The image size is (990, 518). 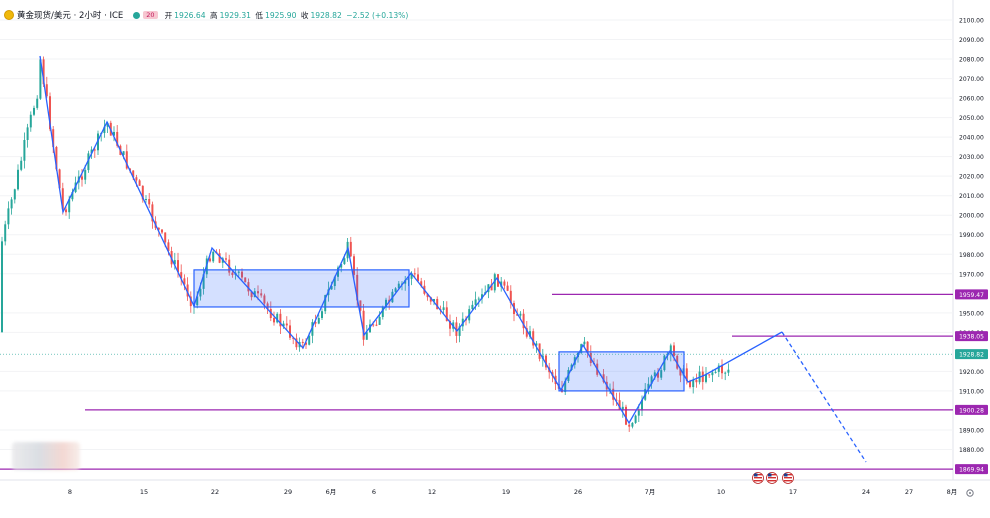 I want to click on price-axis-label: 1938.05, so click(x=971, y=337).